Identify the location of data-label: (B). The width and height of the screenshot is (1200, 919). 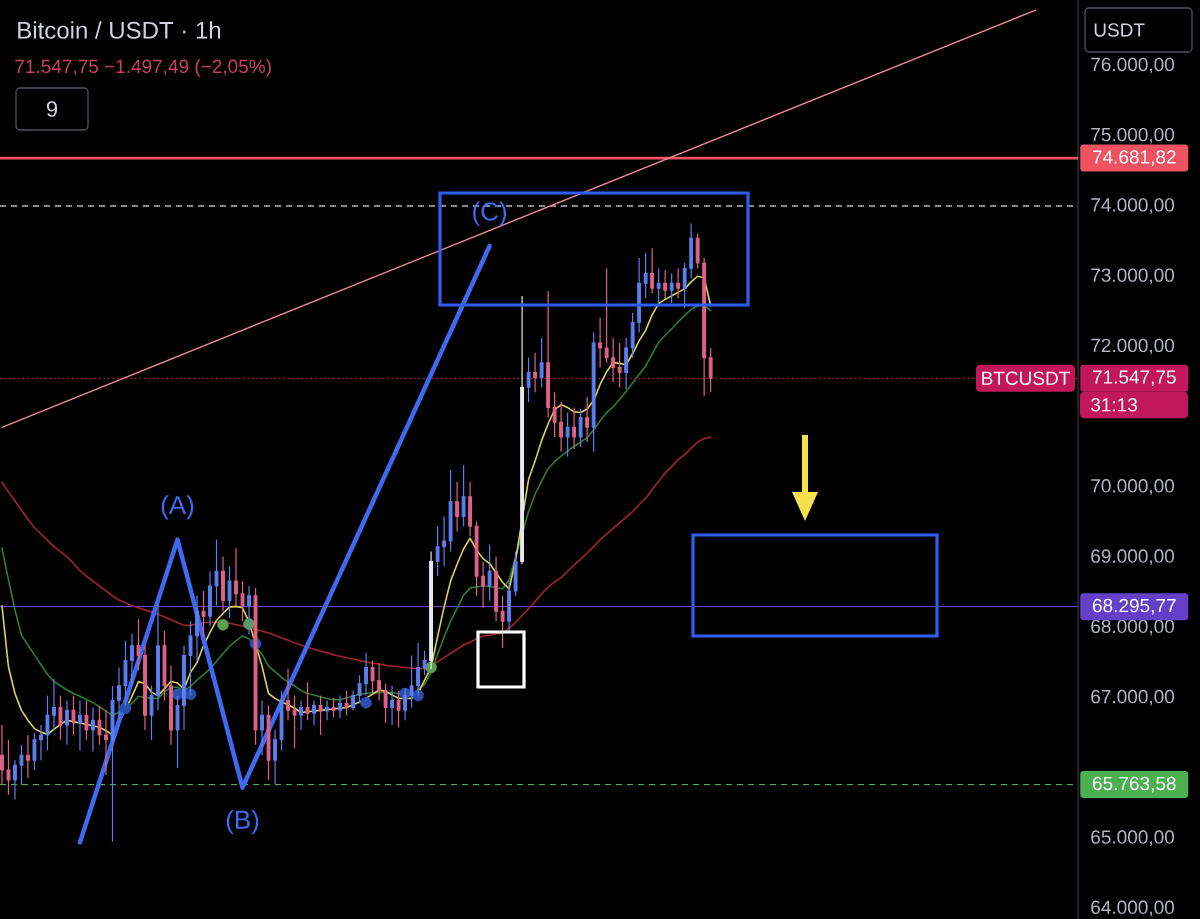
(242, 822).